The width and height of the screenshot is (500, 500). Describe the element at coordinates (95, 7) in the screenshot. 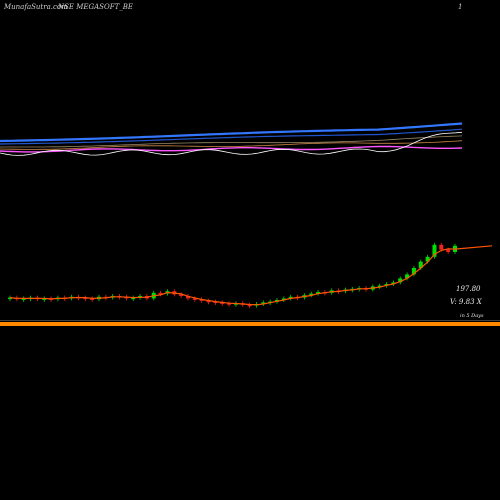

I see `chart-title: NSE MEGASOFT_BE` at that location.